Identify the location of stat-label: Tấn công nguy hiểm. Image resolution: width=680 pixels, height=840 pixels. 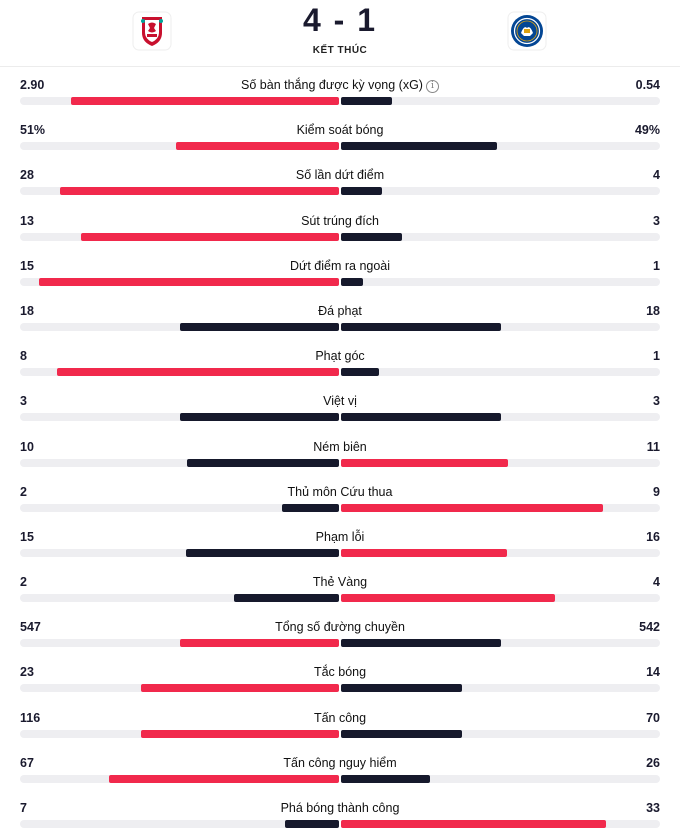
(340, 763).